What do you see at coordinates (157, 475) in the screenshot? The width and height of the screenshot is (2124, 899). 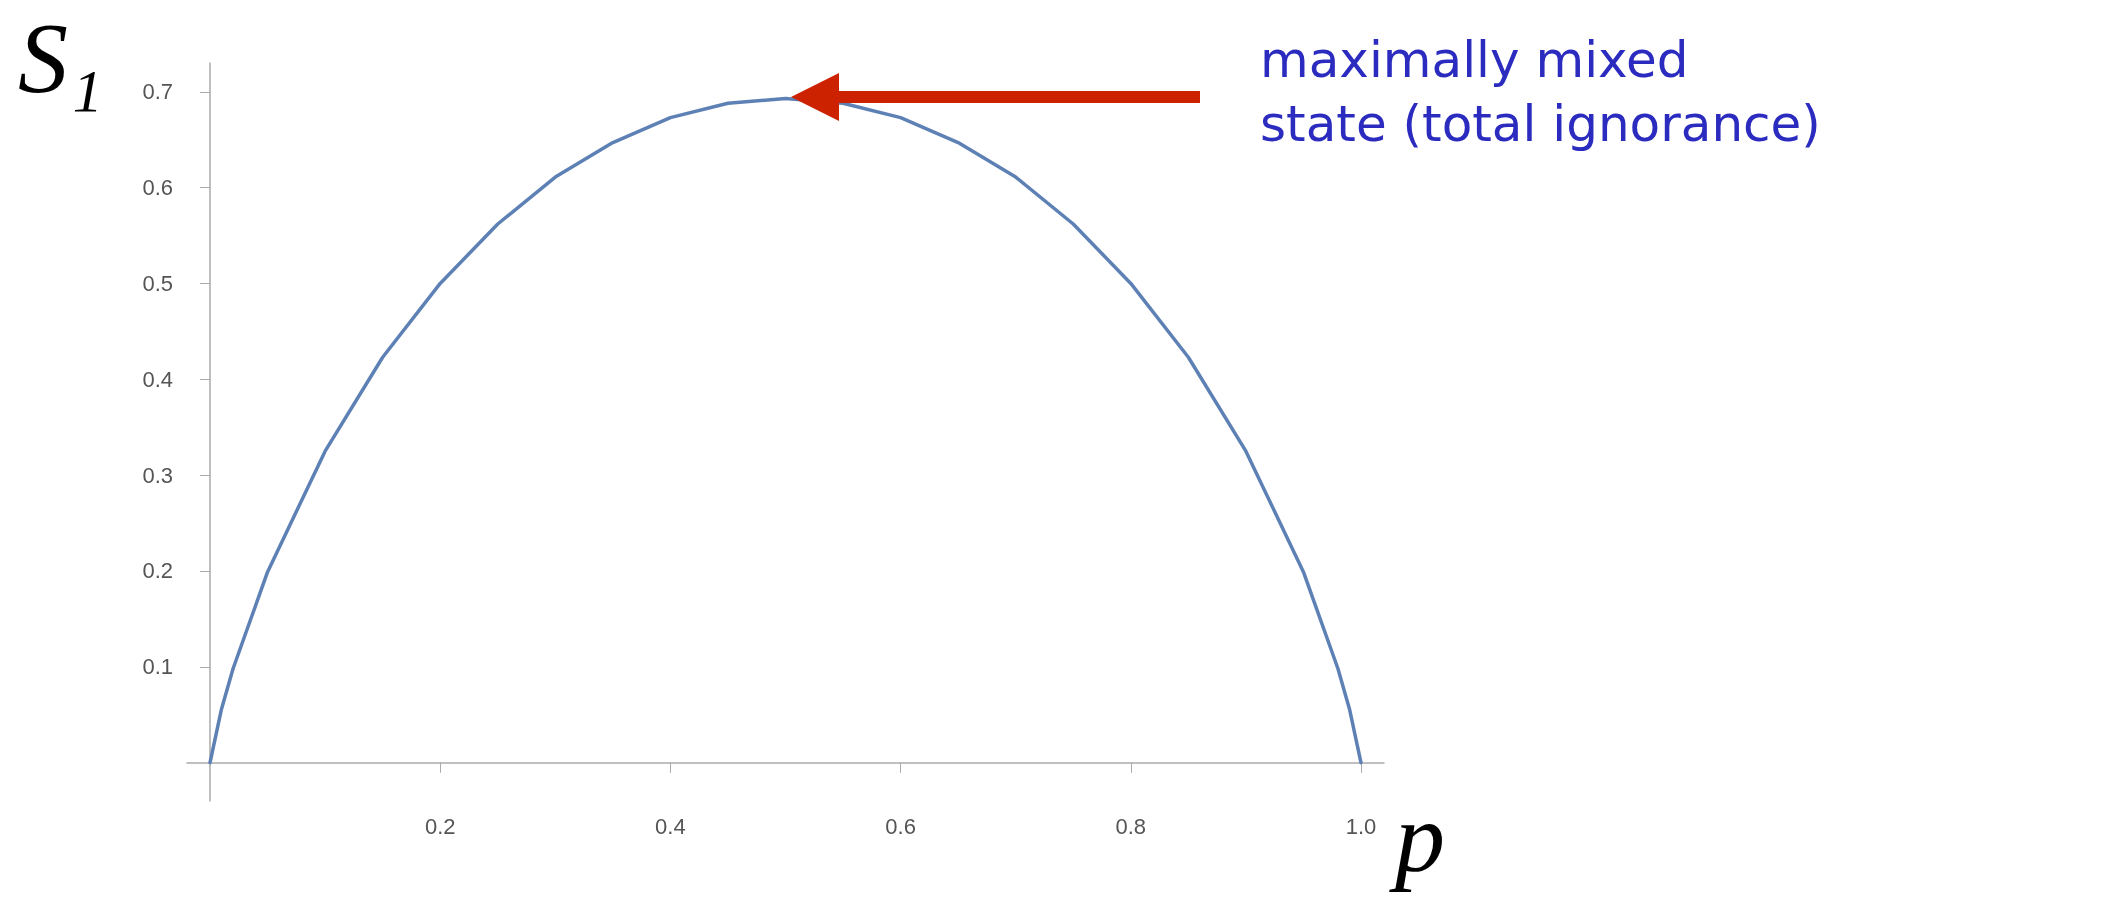 I see `y-tick-label: 0.3` at bounding box center [157, 475].